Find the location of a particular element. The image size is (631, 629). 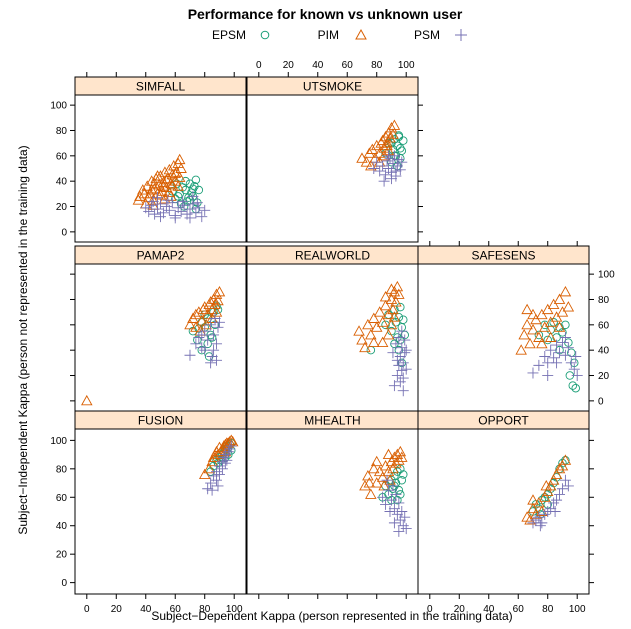

panel-title: SIMFALL is located at coordinates (161, 87).